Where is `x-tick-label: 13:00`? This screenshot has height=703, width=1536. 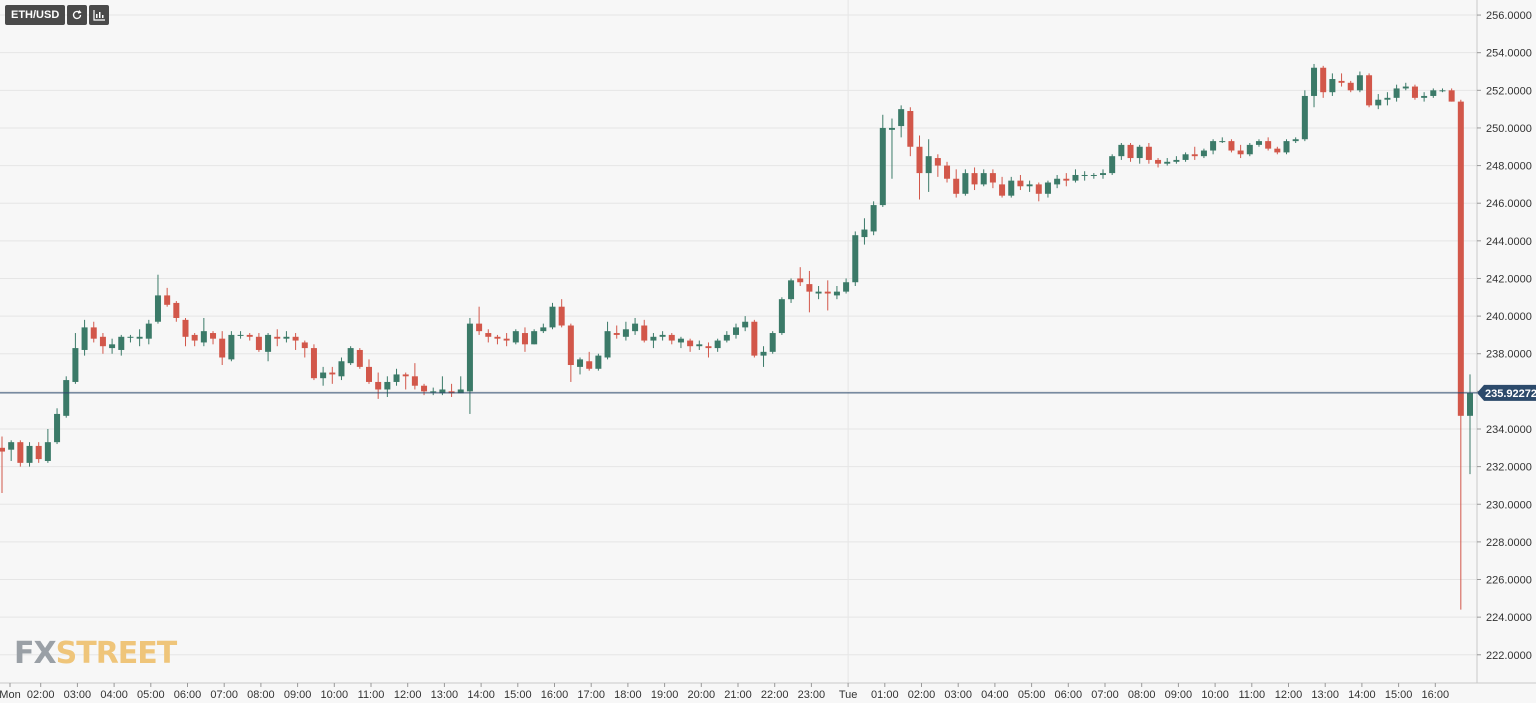 x-tick-label: 13:00 is located at coordinates (445, 695).